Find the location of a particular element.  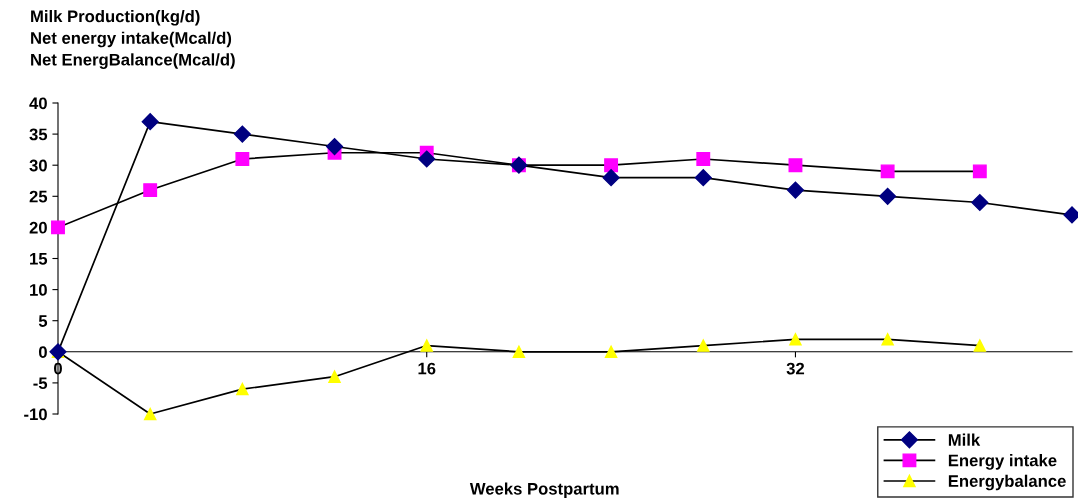

y-tick-label: 0 is located at coordinates (42, 352).